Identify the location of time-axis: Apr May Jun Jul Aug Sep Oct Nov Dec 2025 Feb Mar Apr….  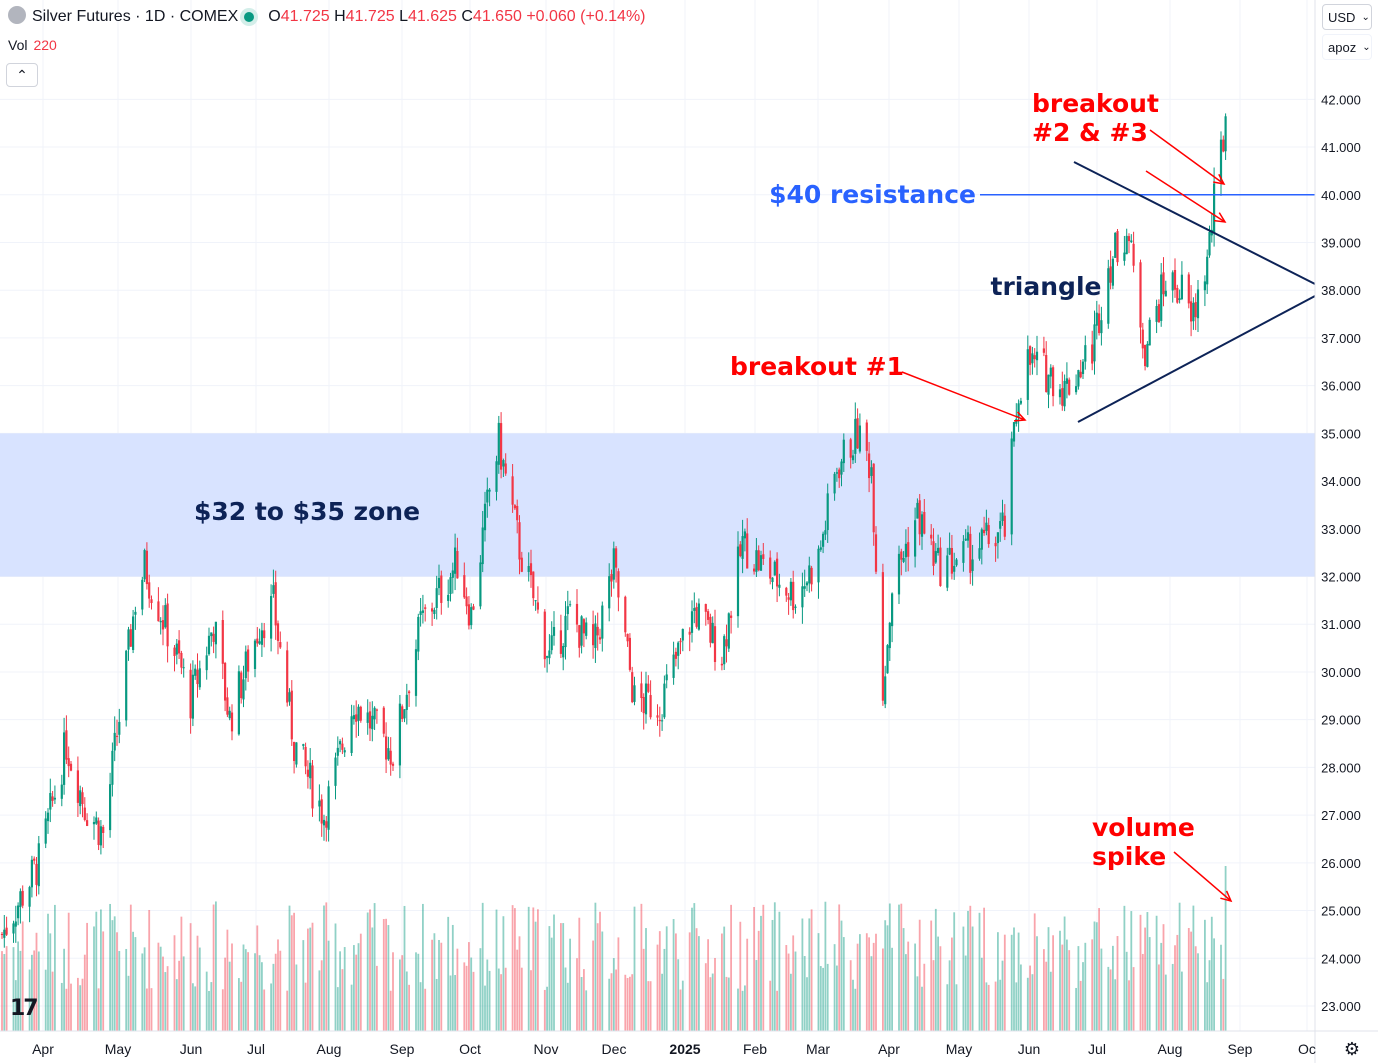
(689, 1043).